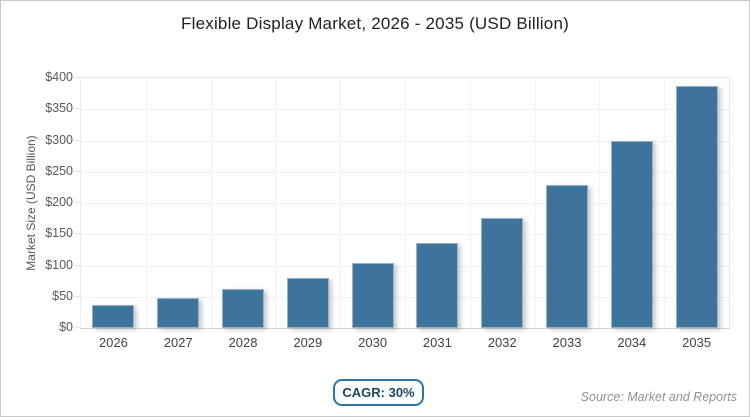 This screenshot has height=417, width=750. I want to click on bar-2032, so click(502, 272).